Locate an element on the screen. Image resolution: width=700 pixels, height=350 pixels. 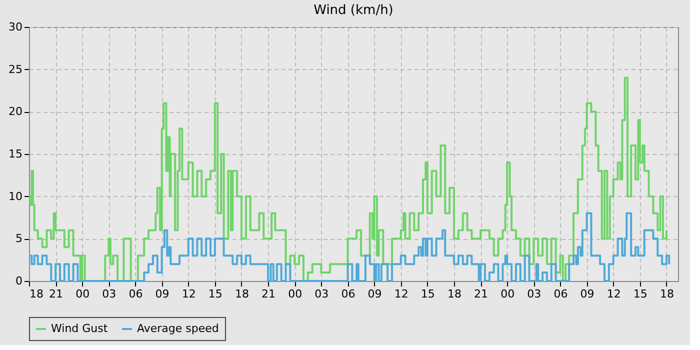
chart-title: Wind (km/h) is located at coordinates (354, 10).